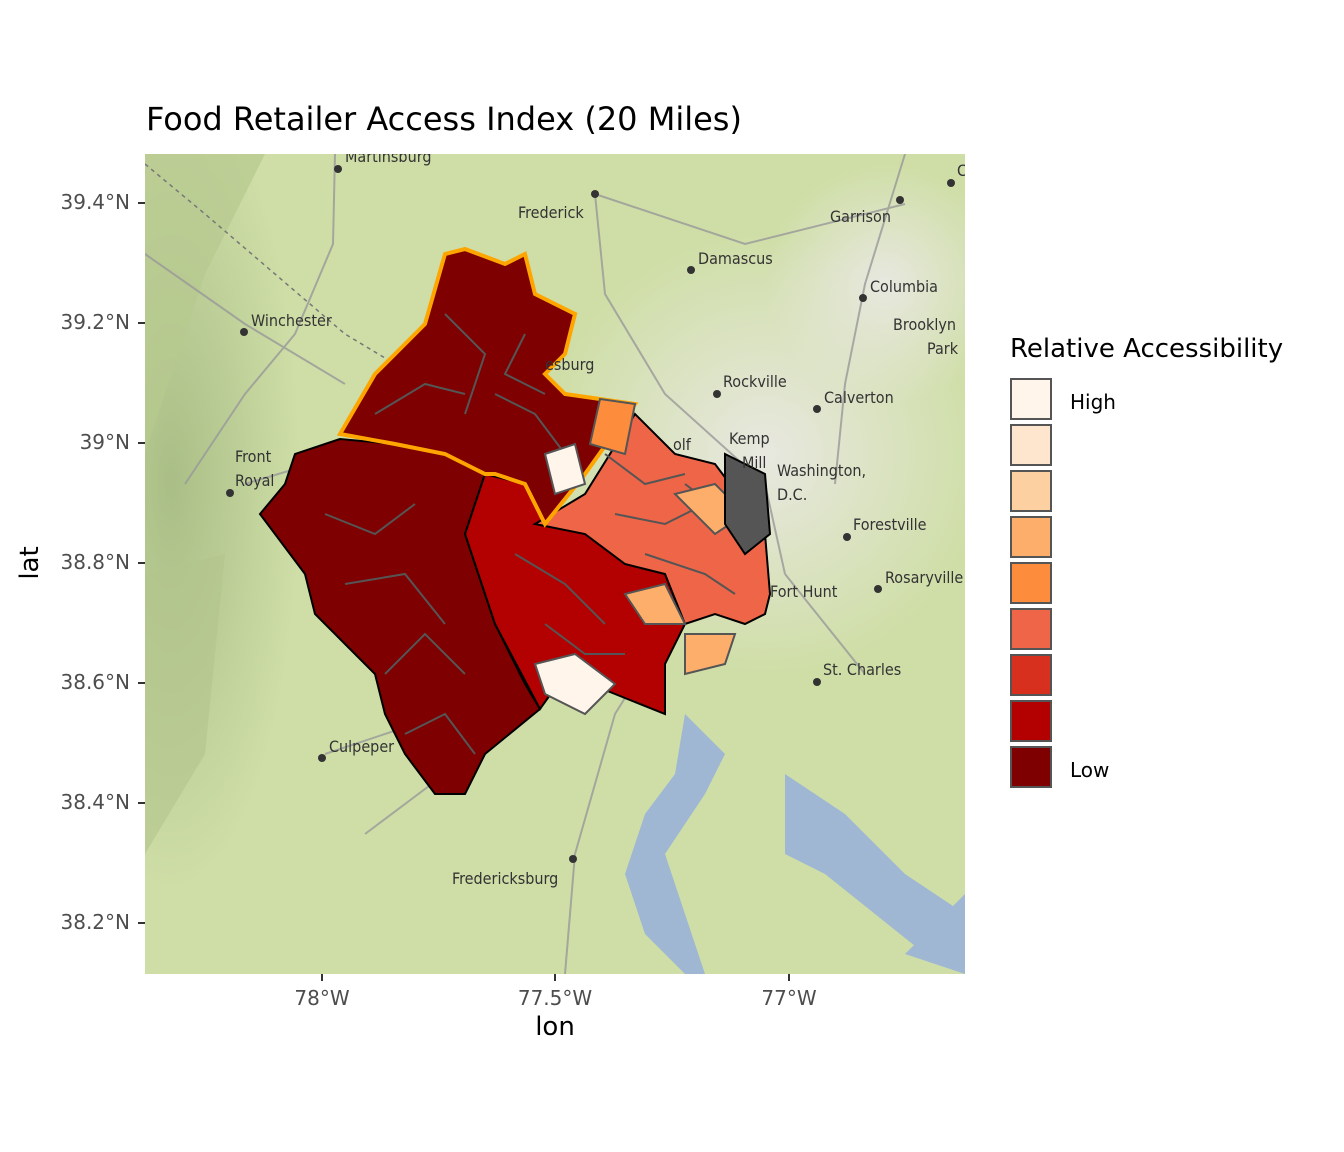  Describe the element at coordinates (862, 669) in the screenshot. I see `place-label: St. Charles` at that location.